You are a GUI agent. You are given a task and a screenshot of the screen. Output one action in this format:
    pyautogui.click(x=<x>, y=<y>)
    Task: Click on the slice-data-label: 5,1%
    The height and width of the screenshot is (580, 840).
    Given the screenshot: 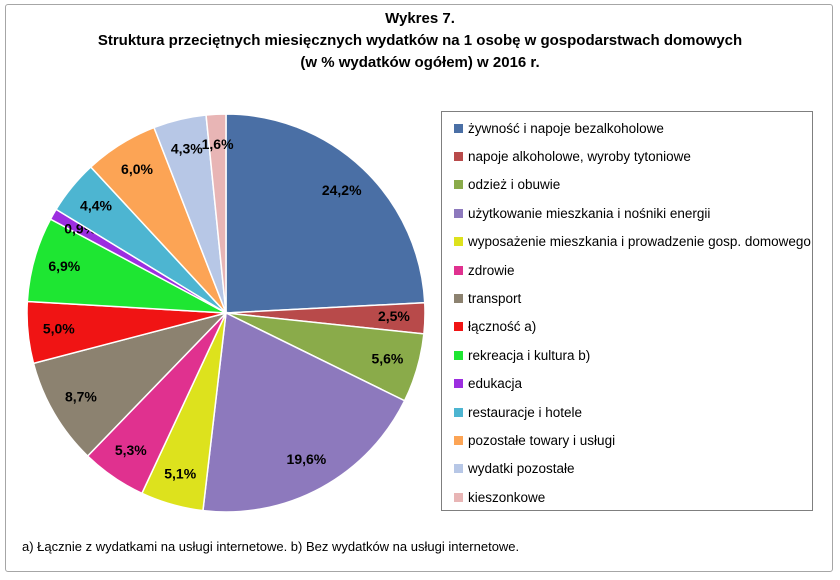 What is the action you would take?
    pyautogui.click(x=180, y=473)
    